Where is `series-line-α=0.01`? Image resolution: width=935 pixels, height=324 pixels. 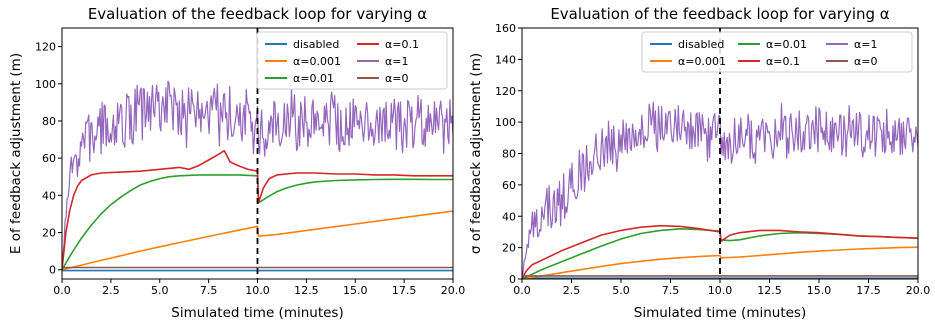
series-line-α=0.01 is located at coordinates (257, 222).